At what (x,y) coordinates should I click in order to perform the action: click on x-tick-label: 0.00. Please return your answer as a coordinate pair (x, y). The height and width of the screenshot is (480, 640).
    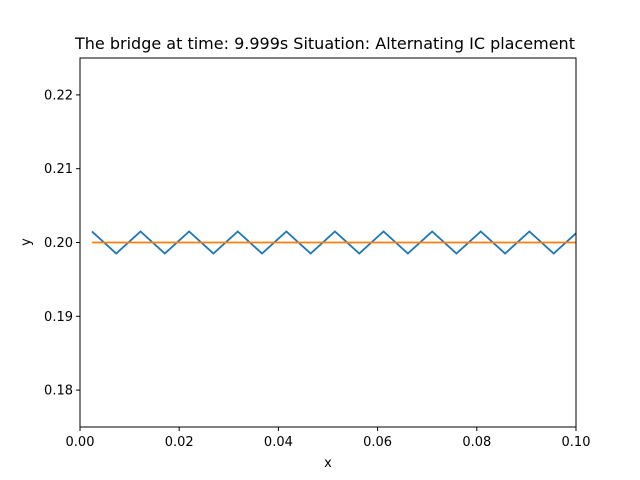
    Looking at the image, I should click on (80, 442).